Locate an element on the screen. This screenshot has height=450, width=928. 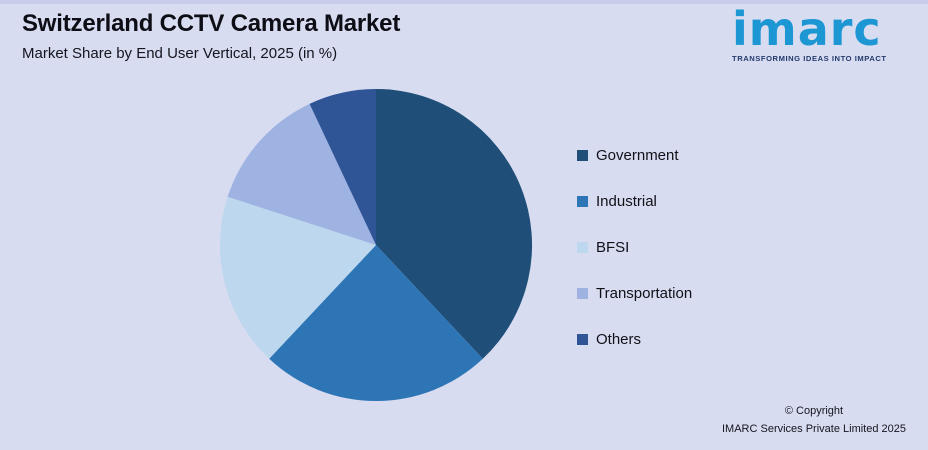
legend-label: Others is located at coordinates (619, 339).